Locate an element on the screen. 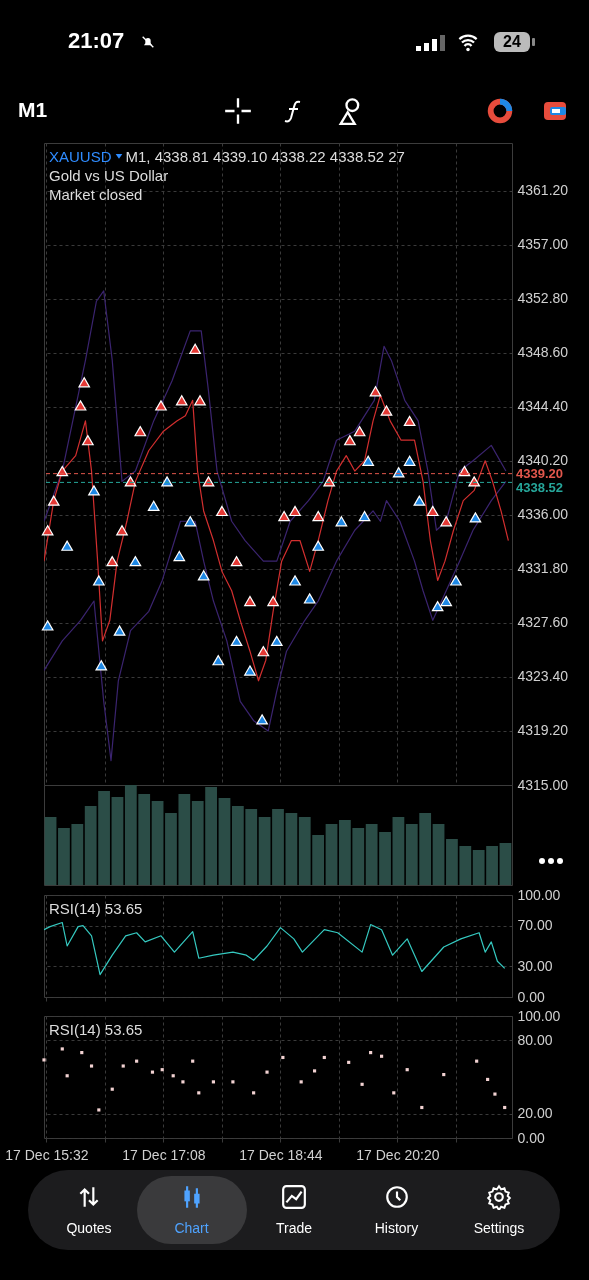 This screenshot has height=1280, width=589. y-tick-label: 4323.40 is located at coordinates (543, 676).